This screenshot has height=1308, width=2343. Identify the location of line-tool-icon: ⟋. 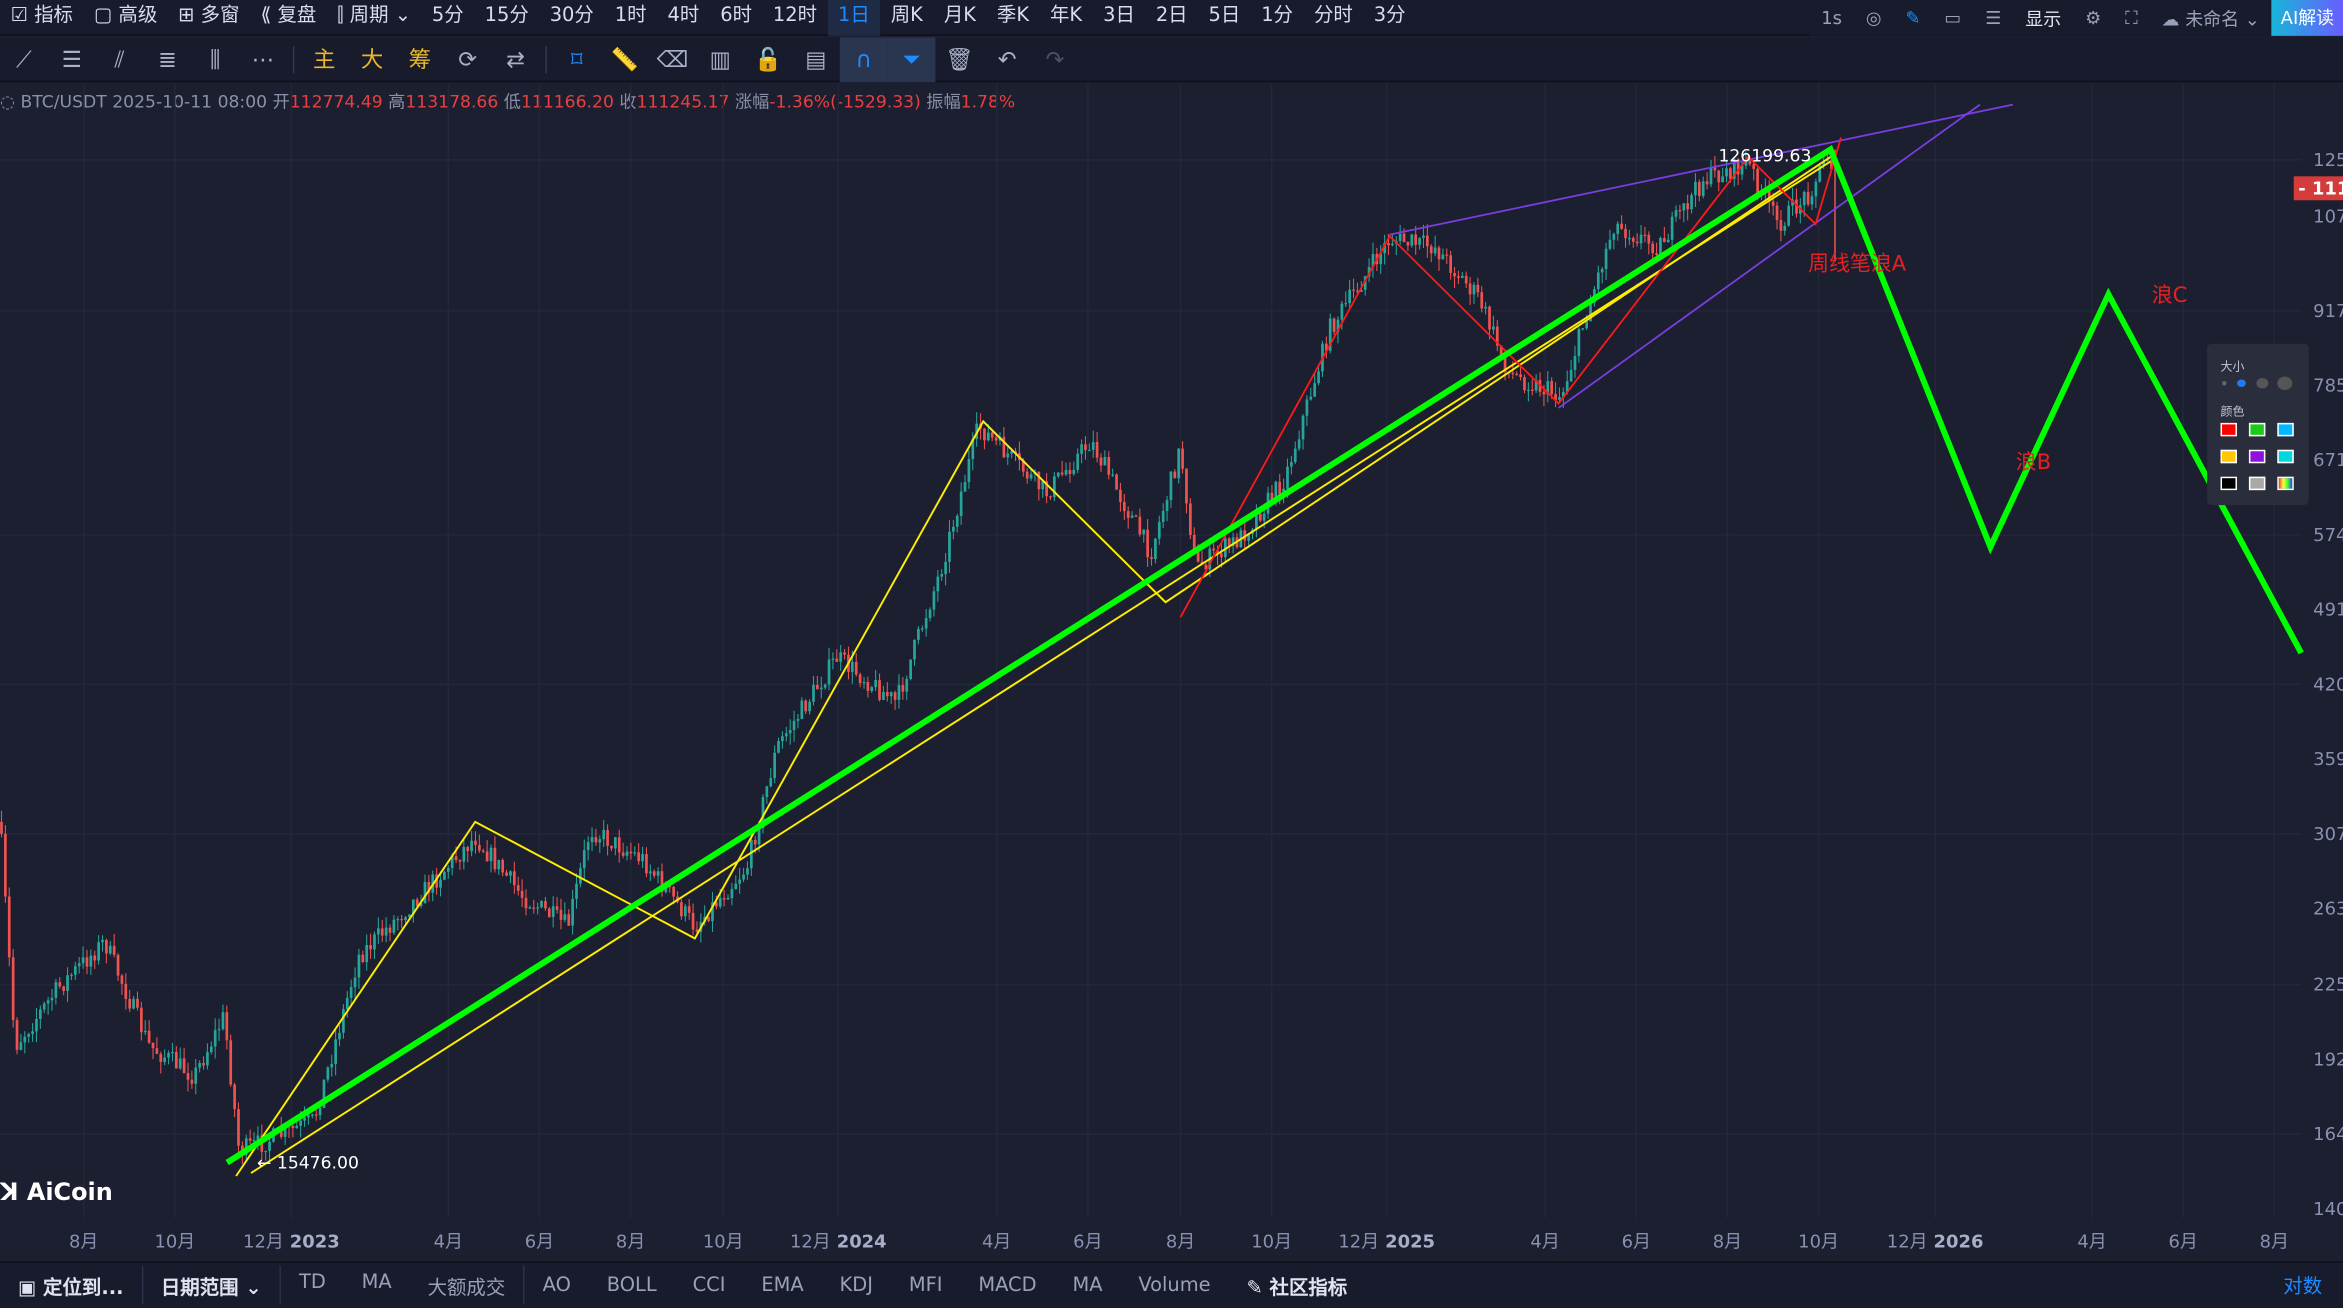
(24, 59).